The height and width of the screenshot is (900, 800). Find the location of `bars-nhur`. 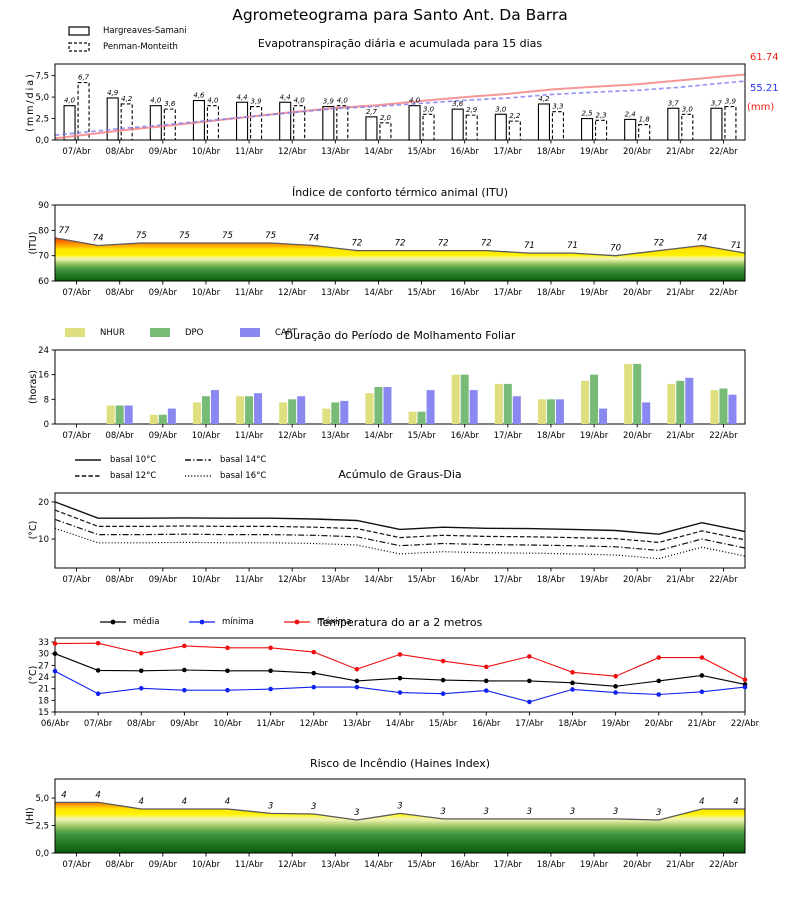

bars-nhur is located at coordinates (412, 393).